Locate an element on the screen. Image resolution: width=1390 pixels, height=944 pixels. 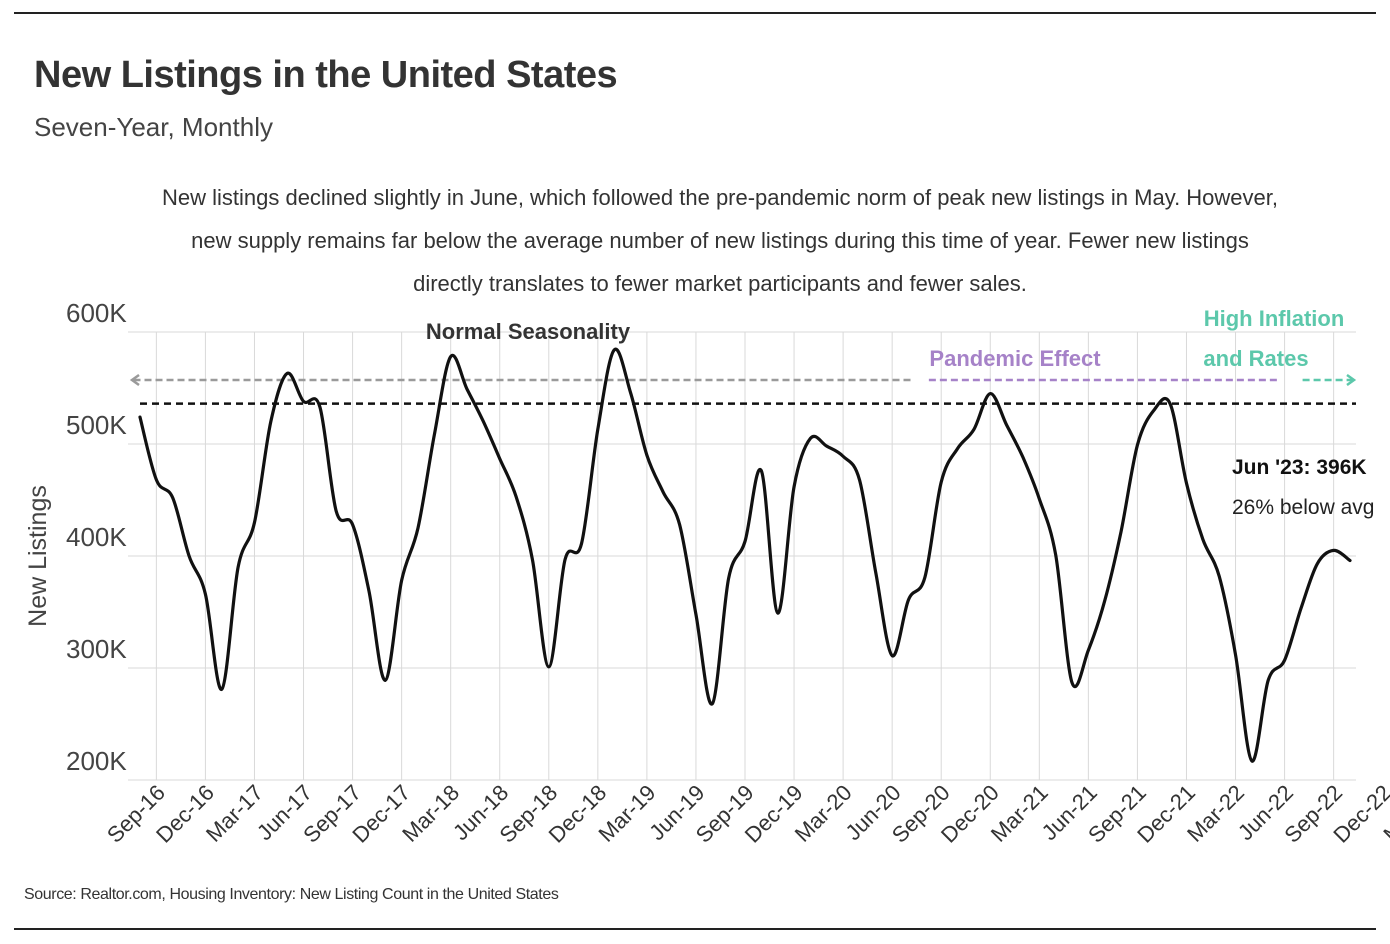
y-axis-title: New Listings is located at coordinates (38, 556).